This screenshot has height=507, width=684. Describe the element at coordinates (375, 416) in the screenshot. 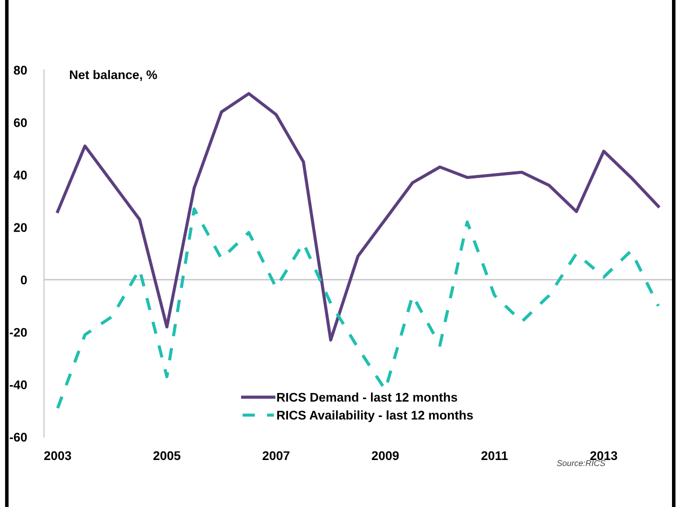

I see `legend-label: RICS Availability - last 12 months` at that location.